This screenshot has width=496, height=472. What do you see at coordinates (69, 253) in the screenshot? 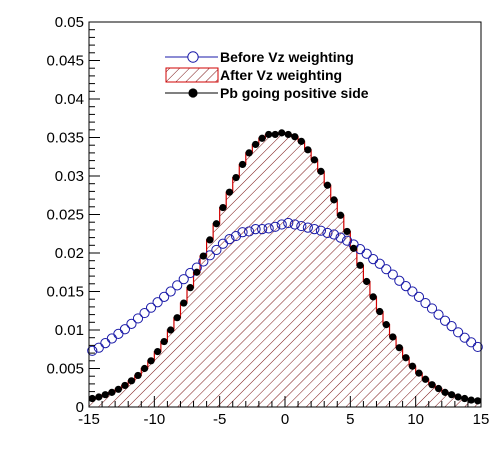
I see `y-tick-label: 0.02` at bounding box center [69, 253].